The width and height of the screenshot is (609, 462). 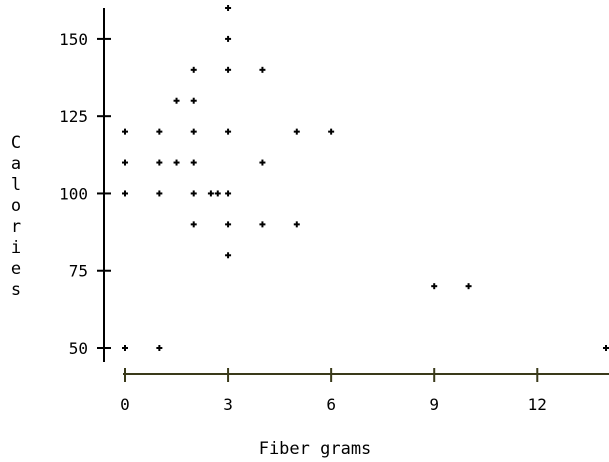 I want to click on y-tick-label: 150, so click(x=73, y=39).